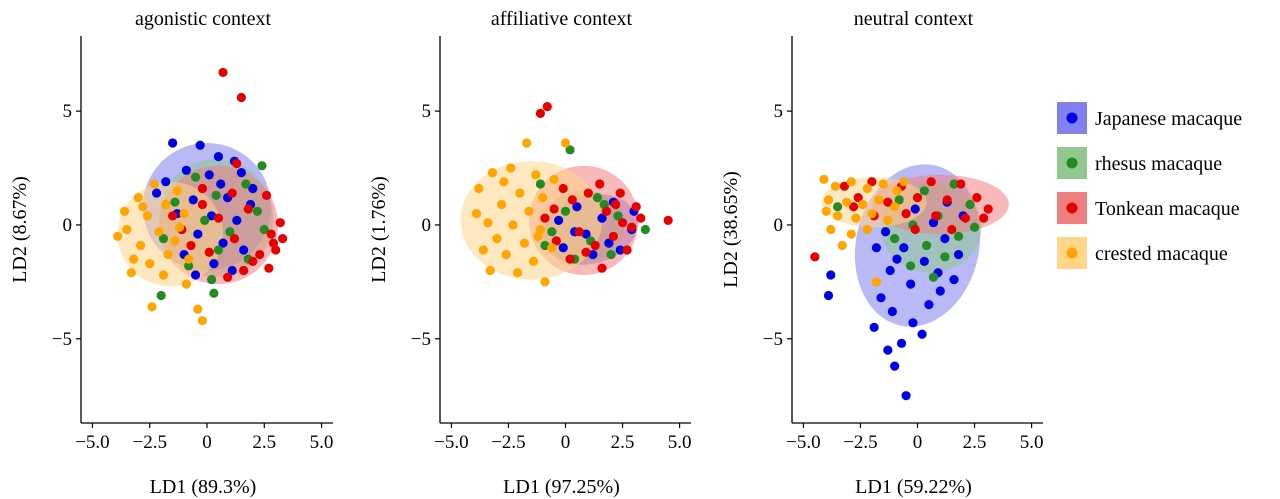 The height and width of the screenshot is (499, 1280). What do you see at coordinates (20, 229) in the screenshot?
I see `y-axis-label: LD2 (8.67%)` at bounding box center [20, 229].